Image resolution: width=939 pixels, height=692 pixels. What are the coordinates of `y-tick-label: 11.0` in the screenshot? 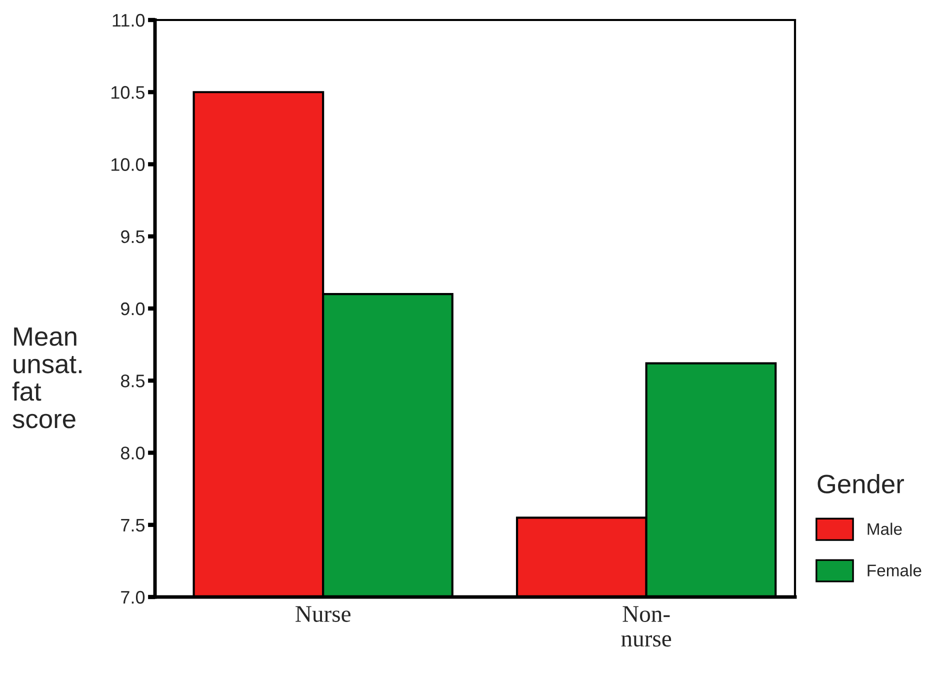 It's located at (128, 20).